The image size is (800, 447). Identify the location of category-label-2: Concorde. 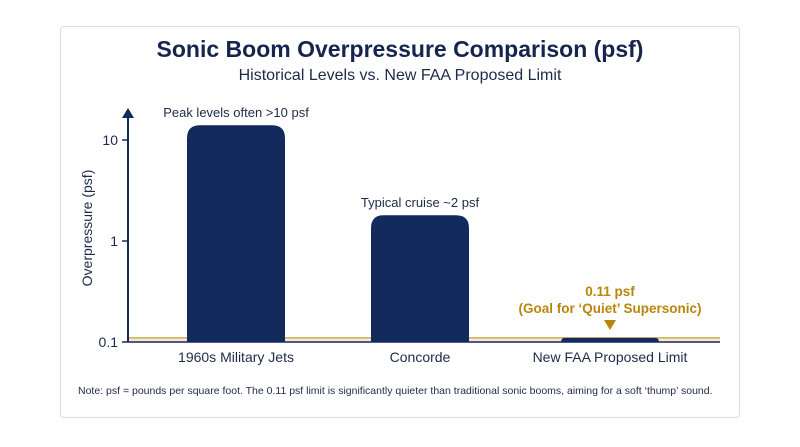
(420, 357).